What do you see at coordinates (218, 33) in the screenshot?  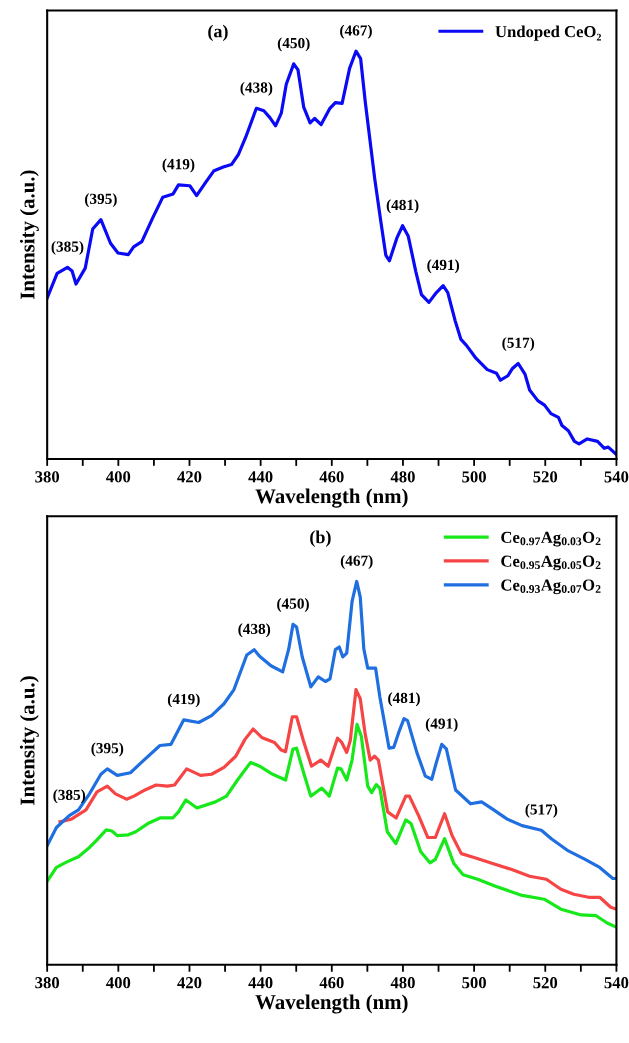 I see `text: (a)` at bounding box center [218, 33].